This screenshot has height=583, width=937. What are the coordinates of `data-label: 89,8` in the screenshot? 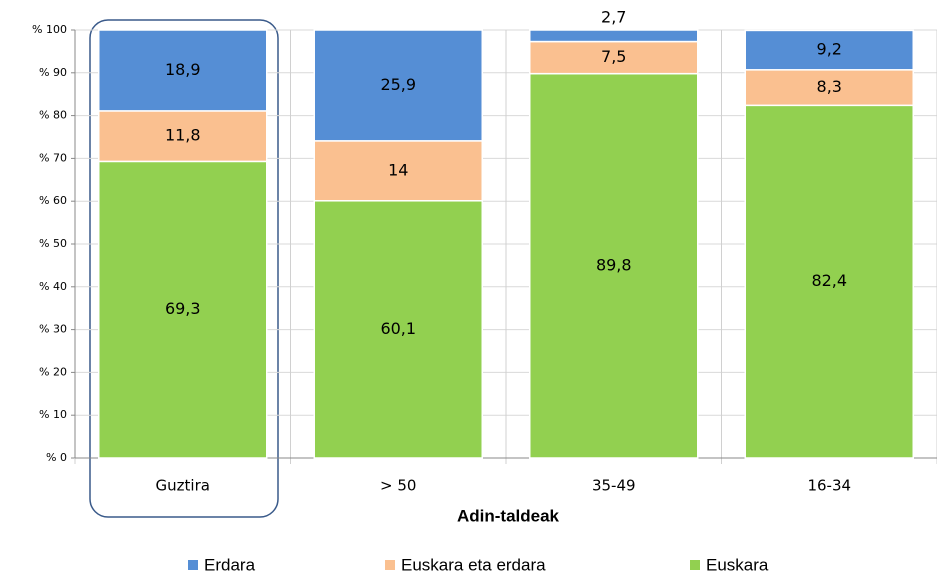 It's located at (614, 264).